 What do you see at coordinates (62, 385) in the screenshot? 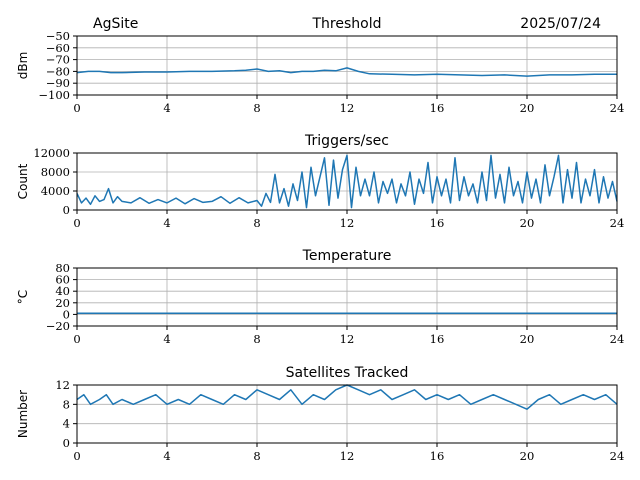
I see `y-tick-label: 12` at bounding box center [62, 385].